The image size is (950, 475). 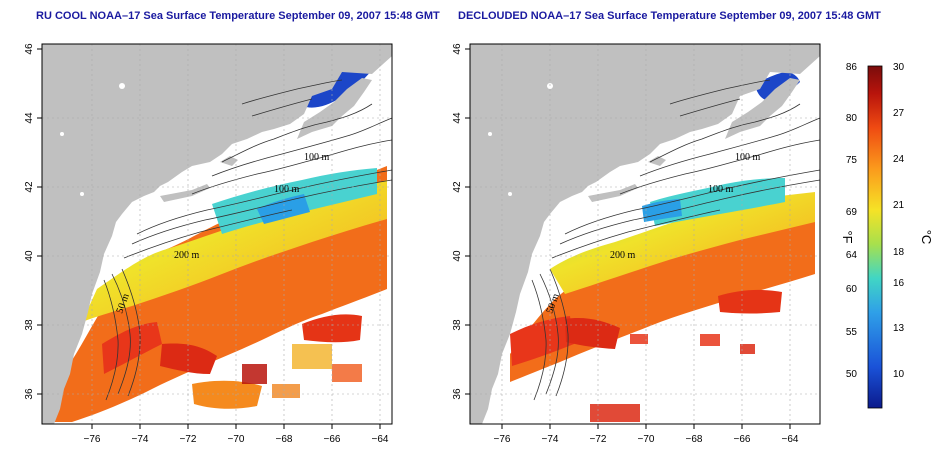 What do you see at coordinates (852, 332) in the screenshot?
I see `f-tick: 55` at bounding box center [852, 332].